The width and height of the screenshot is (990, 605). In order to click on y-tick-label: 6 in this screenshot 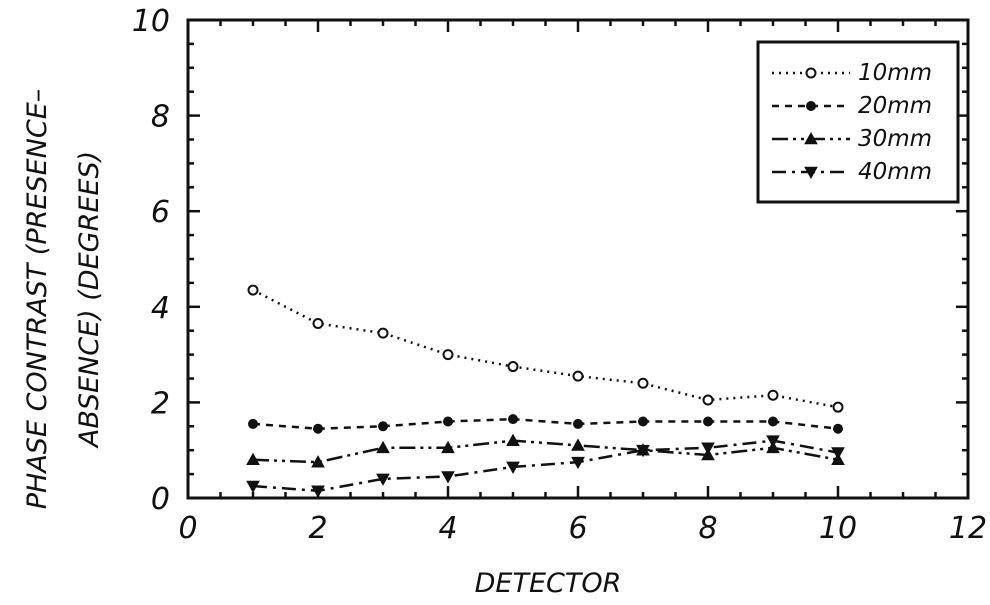, I will do `click(160, 212)`.